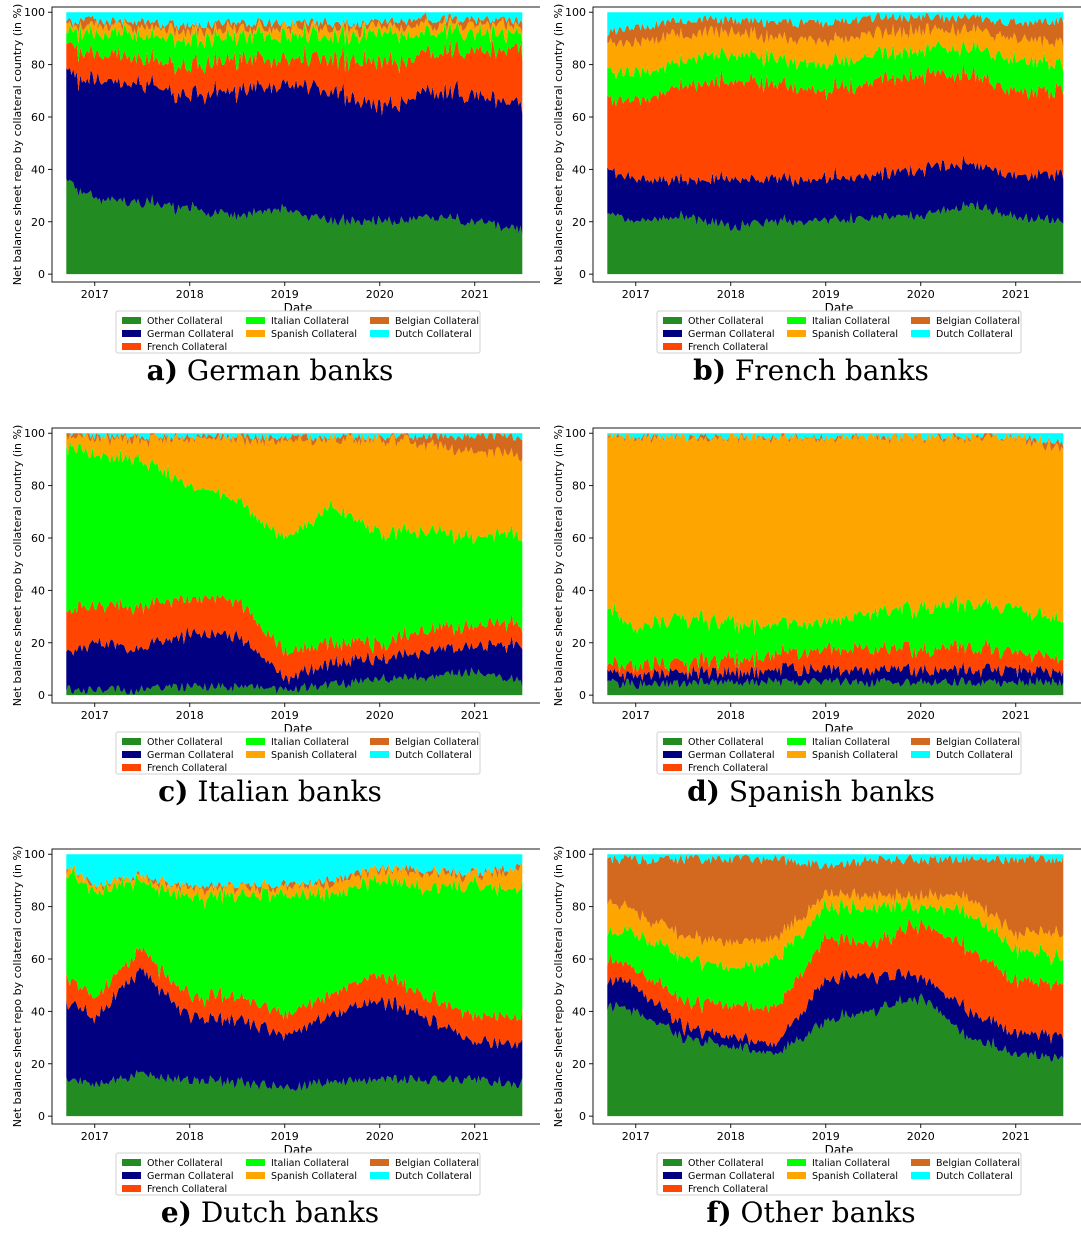  What do you see at coordinates (162, 370) in the screenshot?
I see `panel-letter: a)` at bounding box center [162, 370].